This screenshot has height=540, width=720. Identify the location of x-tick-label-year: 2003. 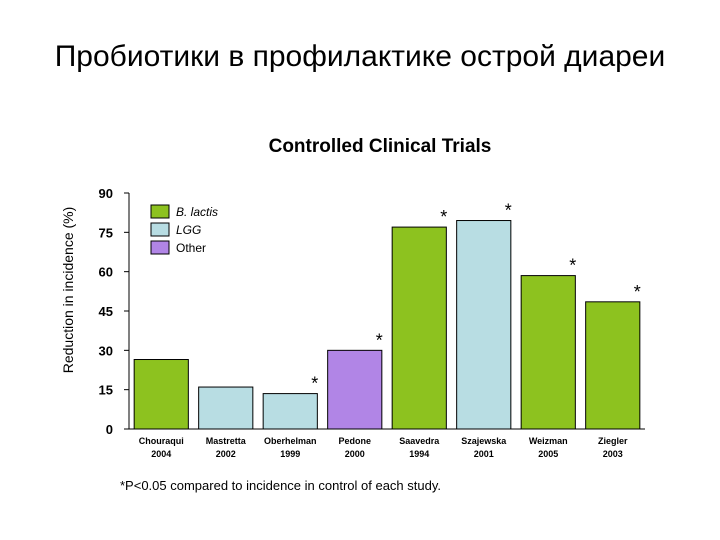
(613, 454).